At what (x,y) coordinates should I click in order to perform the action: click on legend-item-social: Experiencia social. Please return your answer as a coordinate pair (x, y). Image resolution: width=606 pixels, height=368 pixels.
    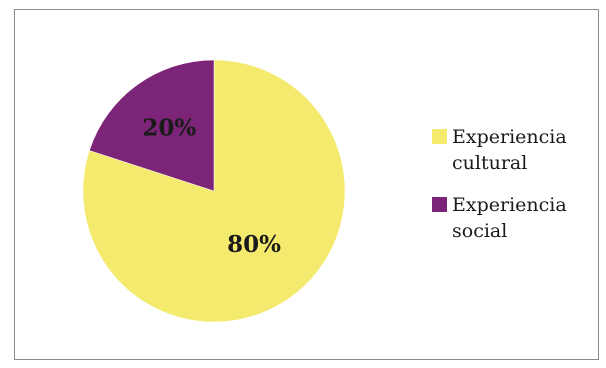
    Looking at the image, I should click on (513, 218).